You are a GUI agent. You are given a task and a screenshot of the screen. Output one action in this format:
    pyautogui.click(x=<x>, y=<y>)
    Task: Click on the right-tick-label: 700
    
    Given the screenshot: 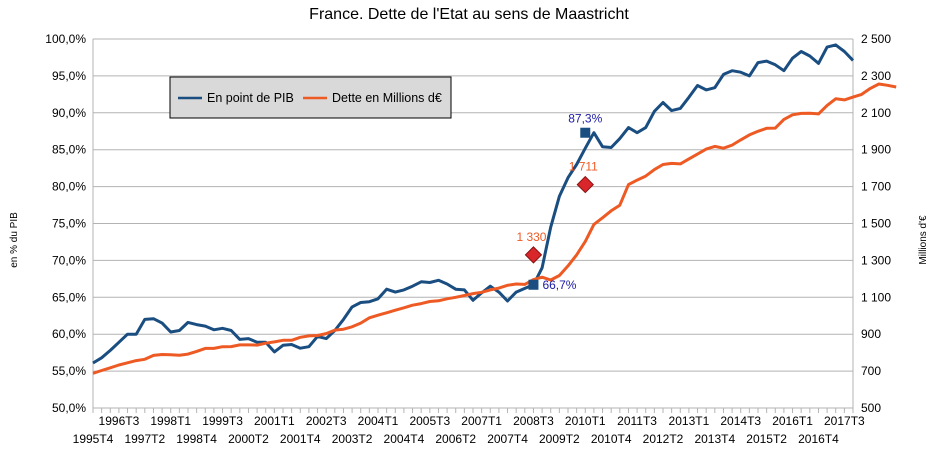 What is the action you would take?
    pyautogui.click(x=871, y=371)
    